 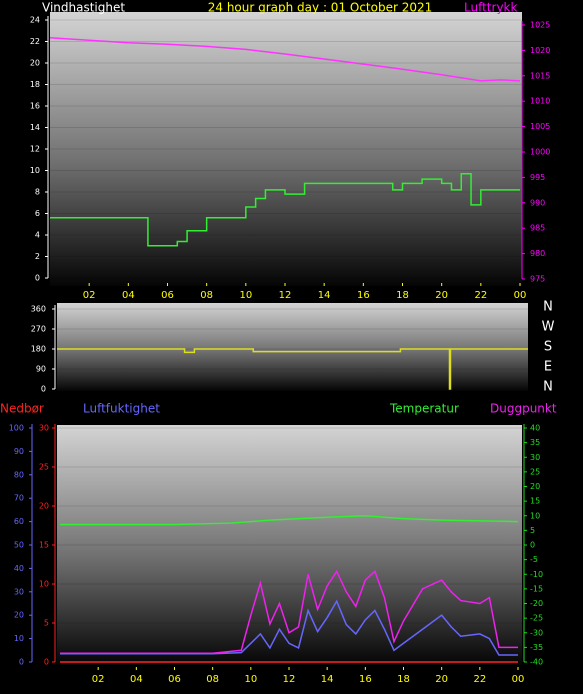 What do you see at coordinates (35, 106) in the screenshot?
I see `y-tick-label: 16` at bounding box center [35, 106].